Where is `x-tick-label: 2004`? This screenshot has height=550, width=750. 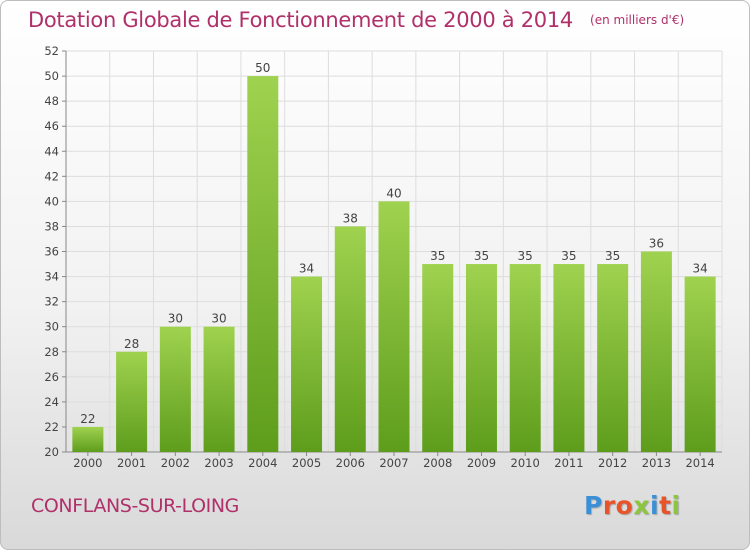
x-tick-label: 2004 is located at coordinates (262, 463).